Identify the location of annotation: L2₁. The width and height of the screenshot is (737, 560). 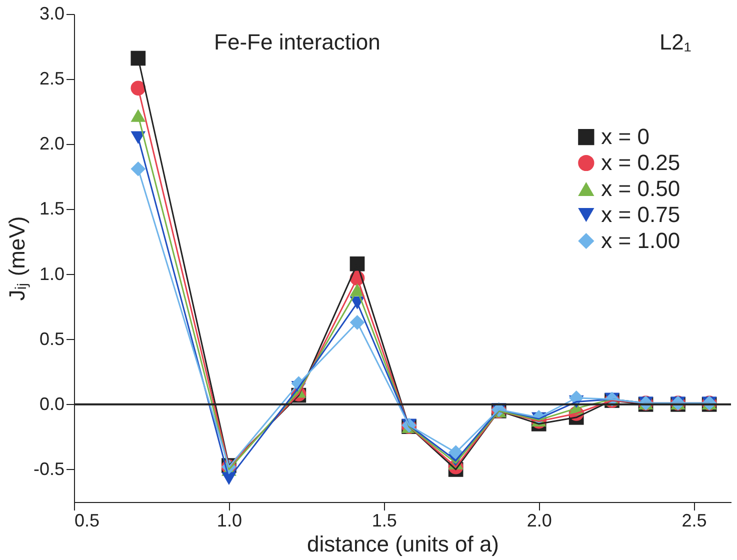
(675, 42).